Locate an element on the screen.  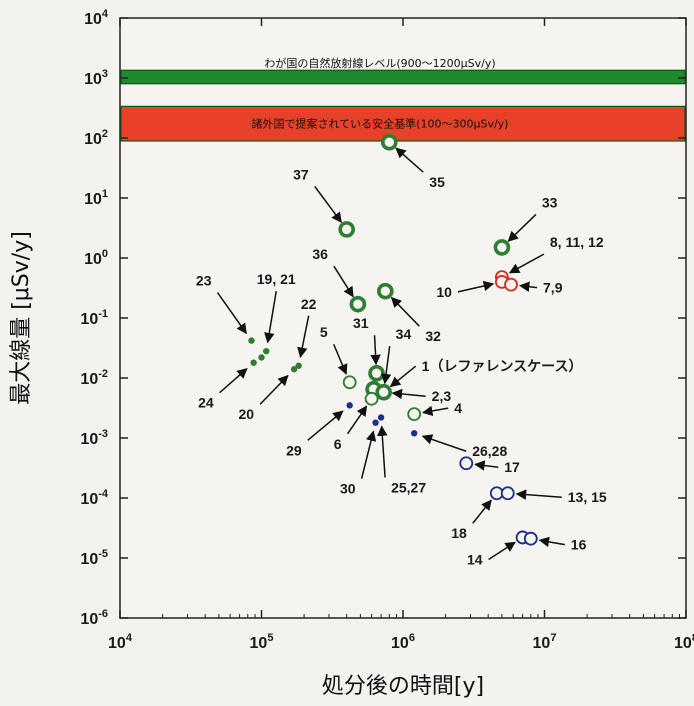
annotation-16: 2,3 is located at coordinates (421, 396).